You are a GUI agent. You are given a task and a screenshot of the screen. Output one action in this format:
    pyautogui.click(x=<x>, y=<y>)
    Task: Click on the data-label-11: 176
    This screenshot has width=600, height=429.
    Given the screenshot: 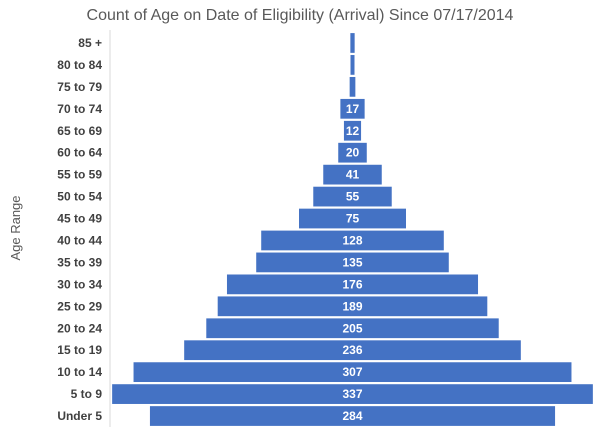 What is the action you would take?
    pyautogui.click(x=352, y=284)
    